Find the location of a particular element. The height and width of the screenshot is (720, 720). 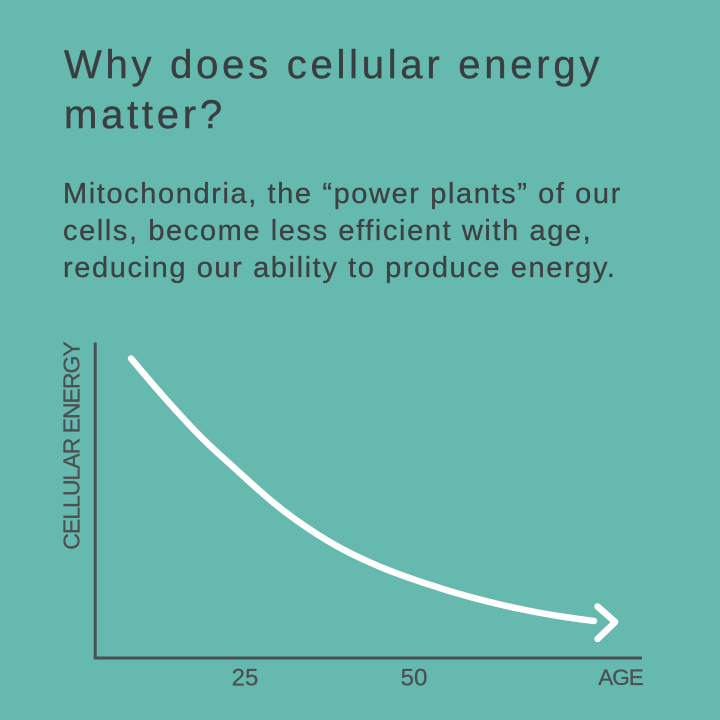

svg-text: AGE is located at coordinates (621, 677).